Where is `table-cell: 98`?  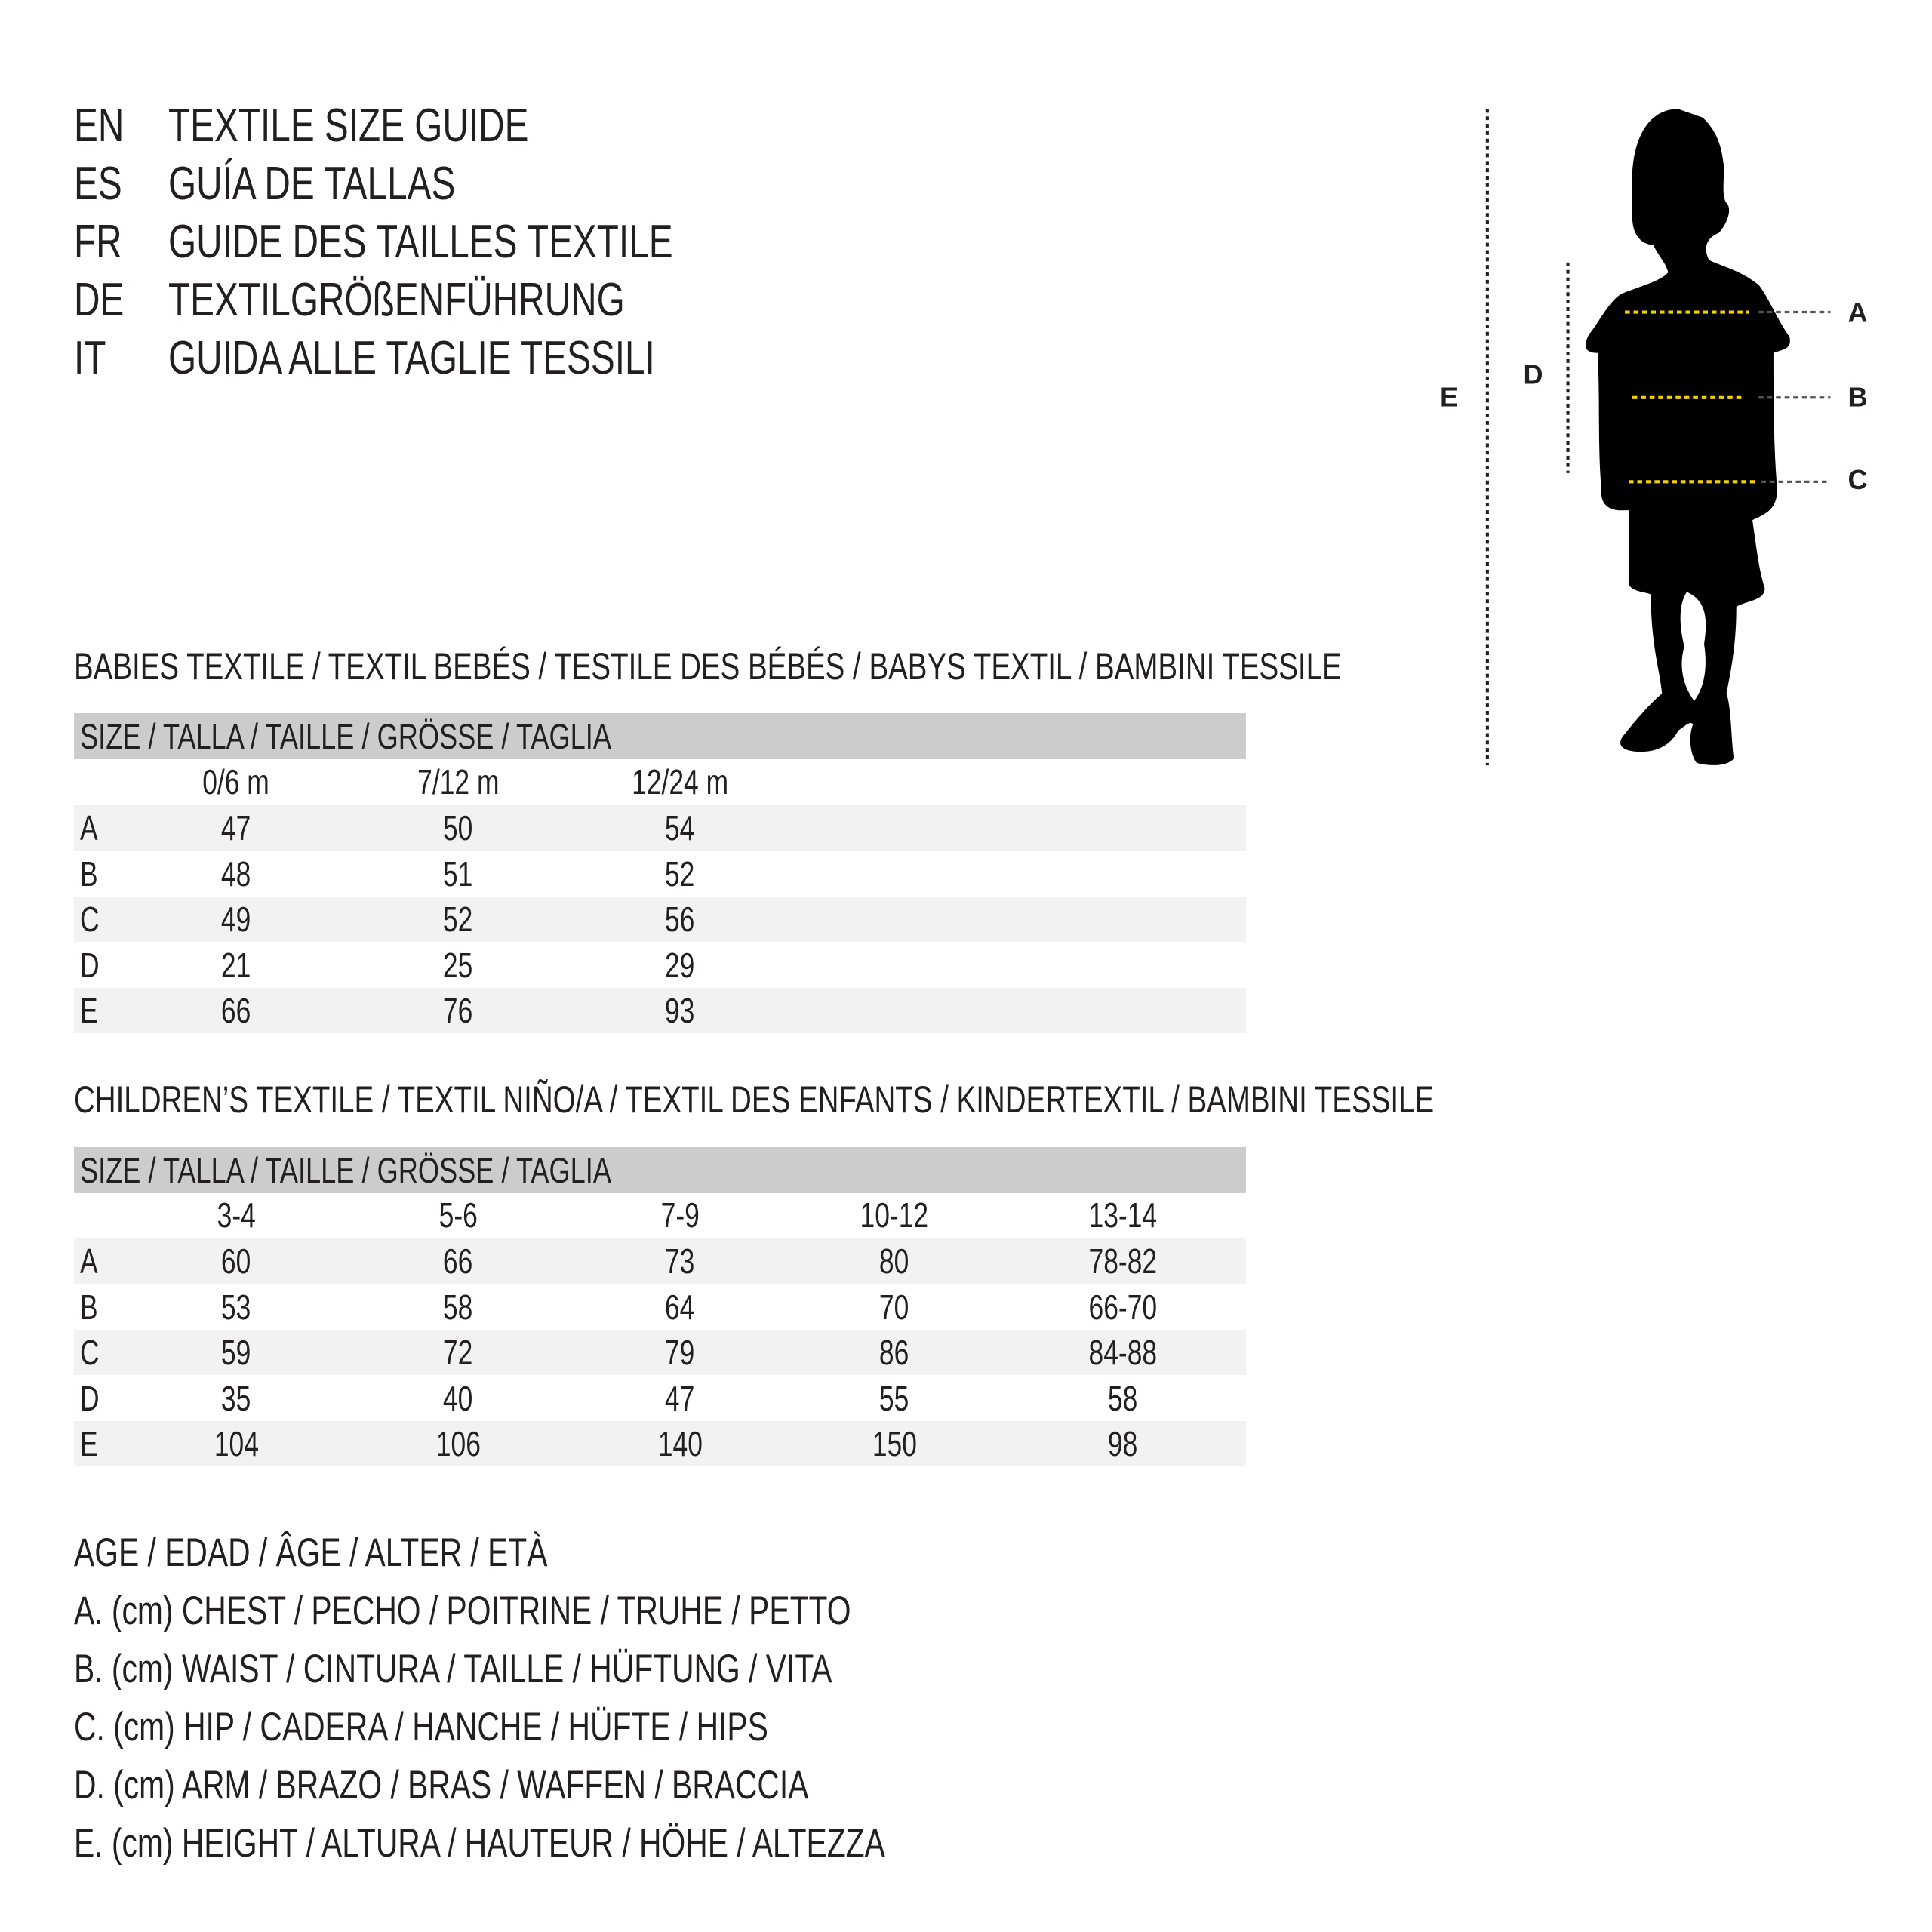
table-cell: 98 is located at coordinates (1123, 1443).